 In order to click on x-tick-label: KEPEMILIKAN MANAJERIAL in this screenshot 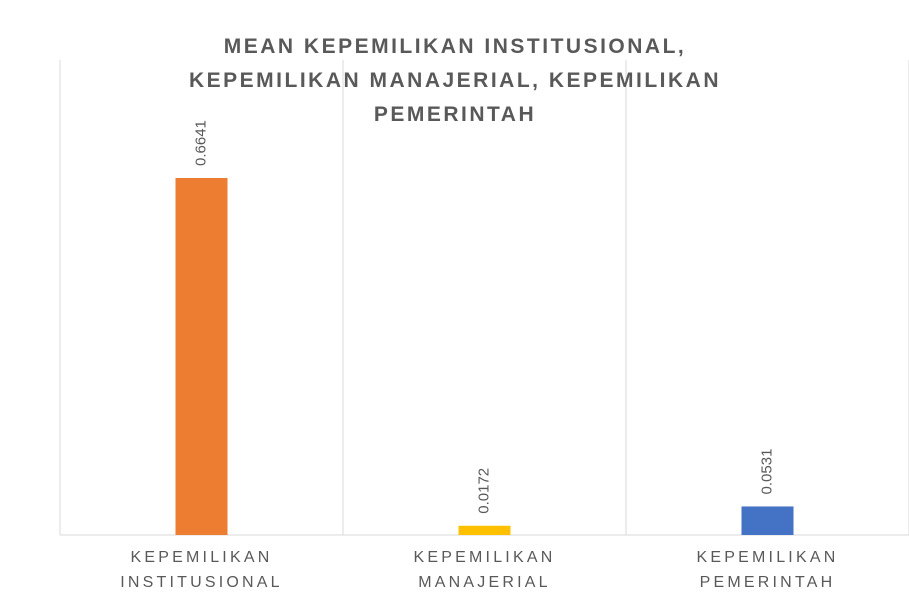, I will do `click(484, 570)`.